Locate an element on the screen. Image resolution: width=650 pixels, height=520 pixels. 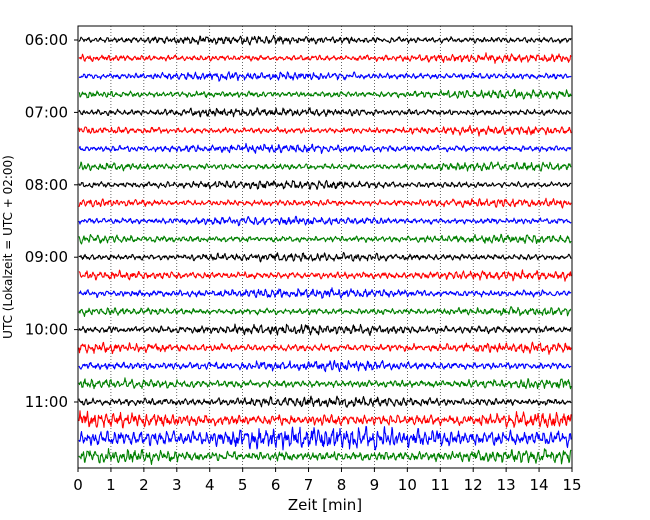
y-tick-label: 11:00 is located at coordinates (46, 402).